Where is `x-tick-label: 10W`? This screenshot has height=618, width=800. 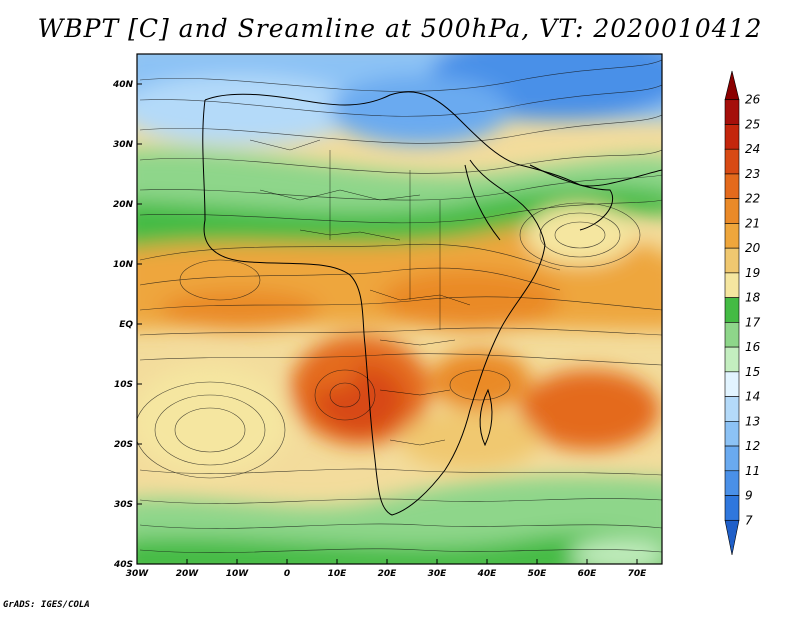 x-tick-label: 10W is located at coordinates (238, 574).